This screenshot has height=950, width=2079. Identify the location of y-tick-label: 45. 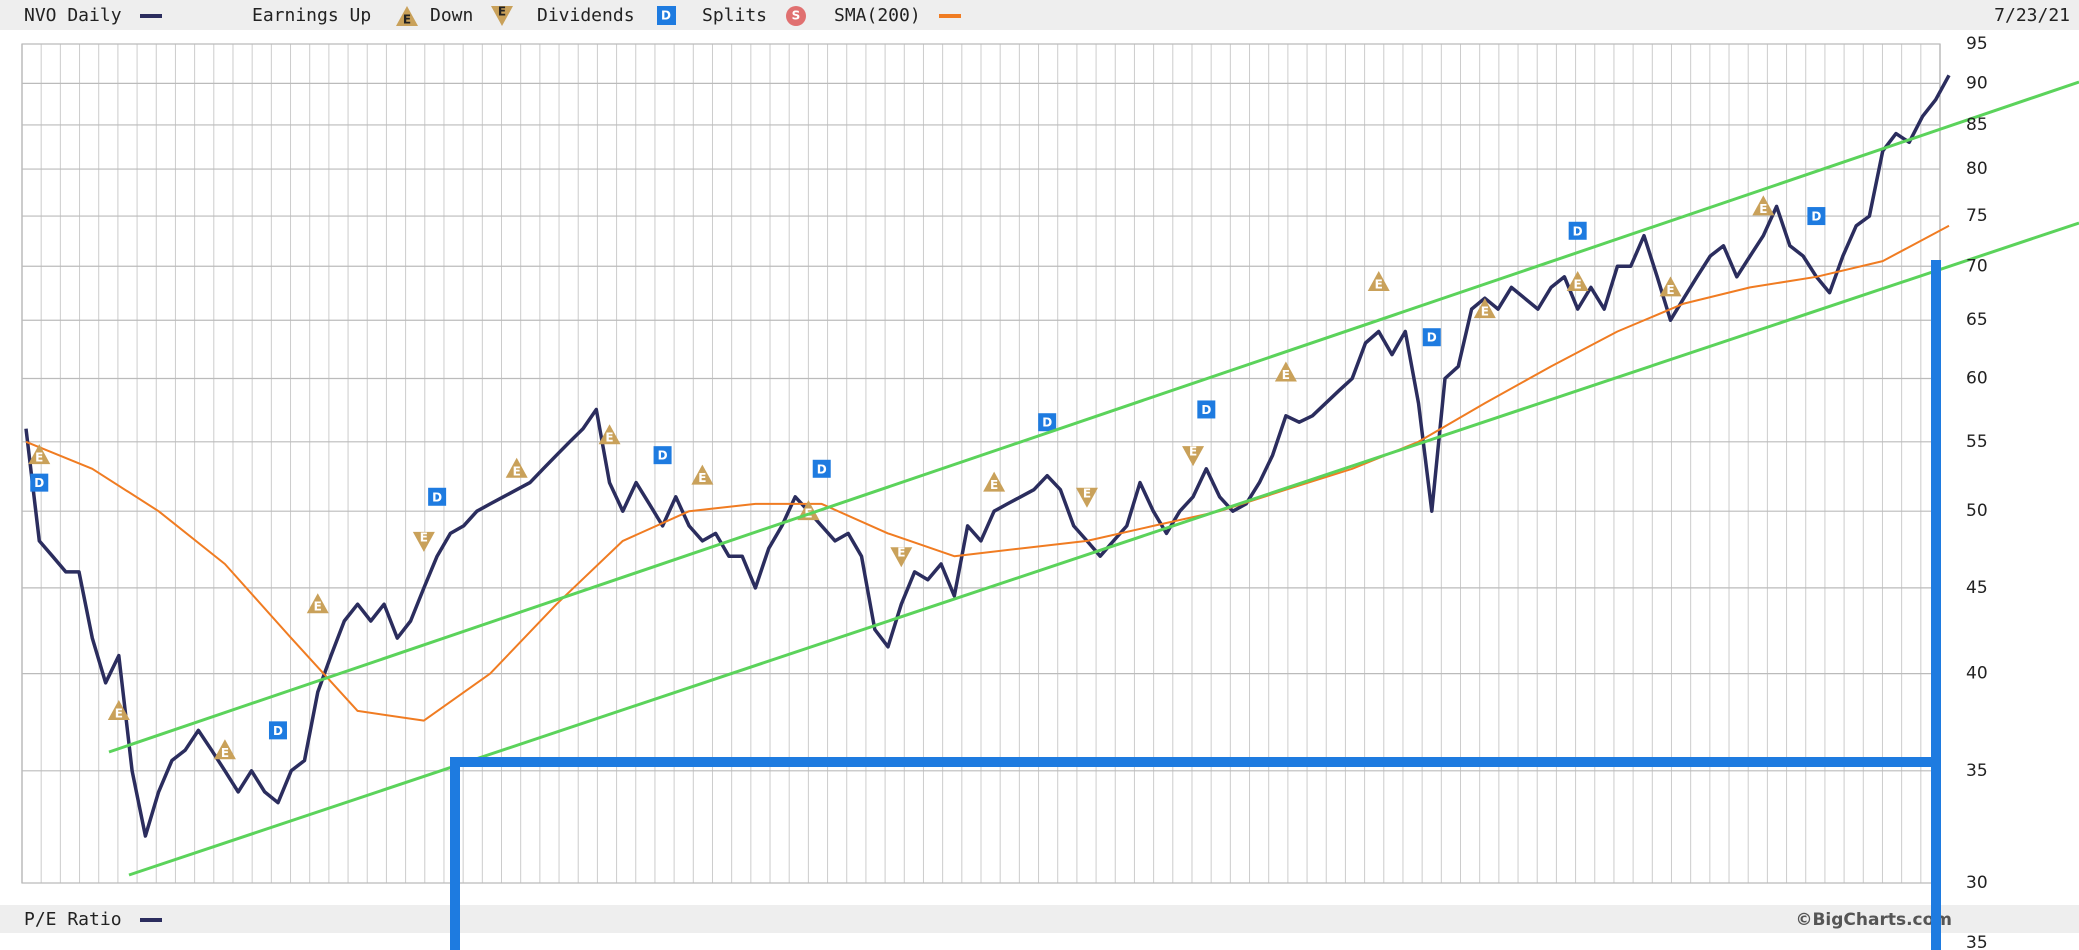
(1977, 588).